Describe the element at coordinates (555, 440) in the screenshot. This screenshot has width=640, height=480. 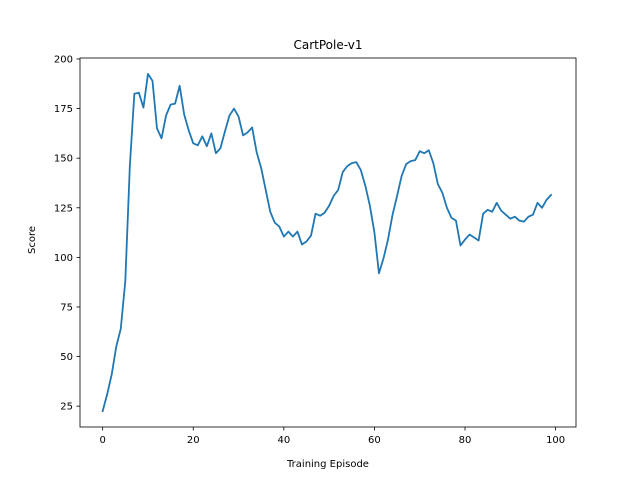
I see `x-tick-label: 100` at that location.